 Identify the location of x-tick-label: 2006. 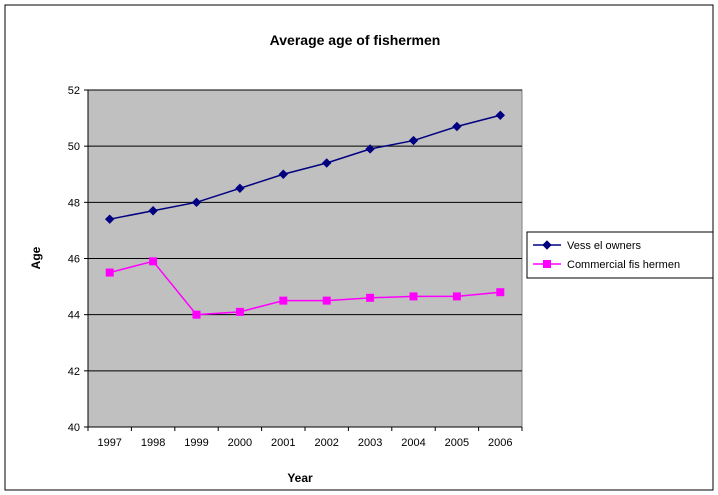
(500, 443).